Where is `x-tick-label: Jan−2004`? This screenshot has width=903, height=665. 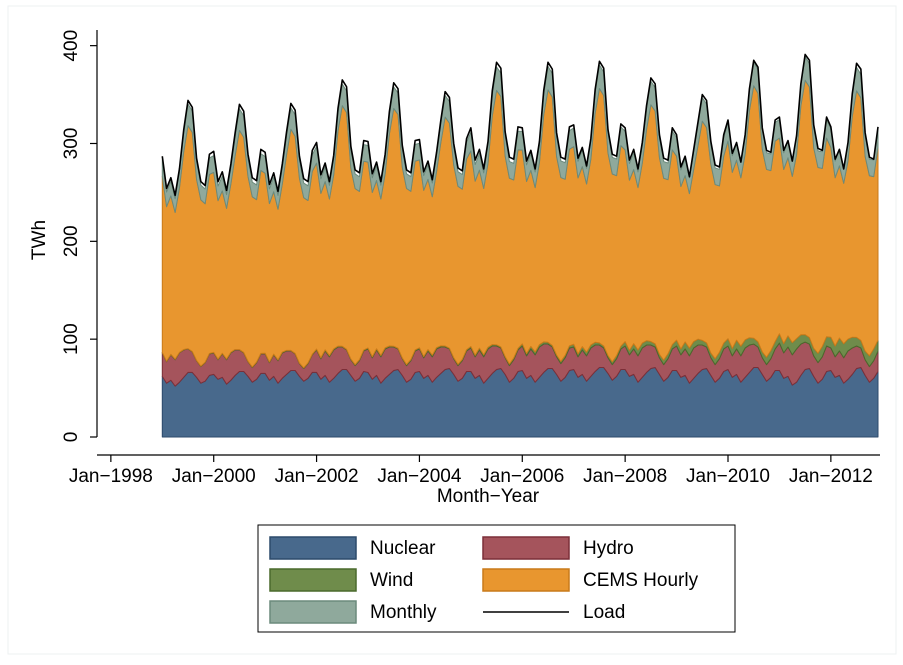 x-tick-label: Jan−2004 is located at coordinates (419, 476).